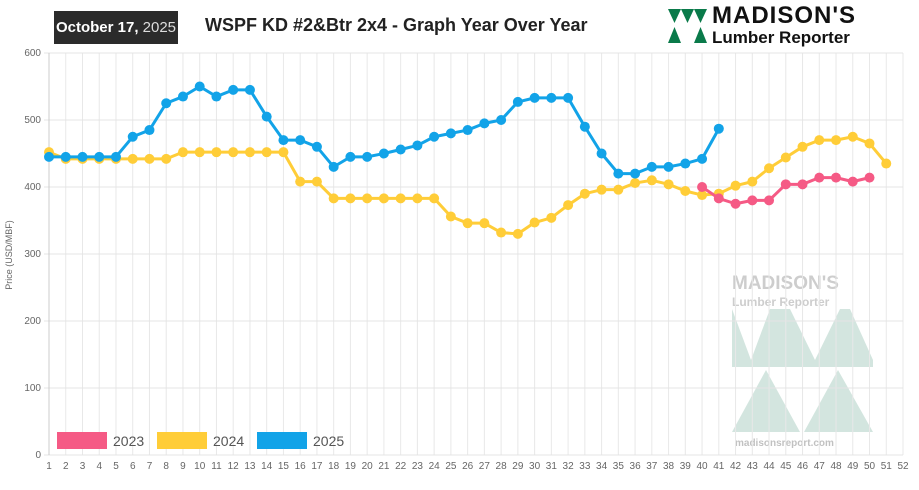 Image resolution: width=919 pixels, height=490 pixels. I want to click on x-tick-label: 4, so click(99, 466).